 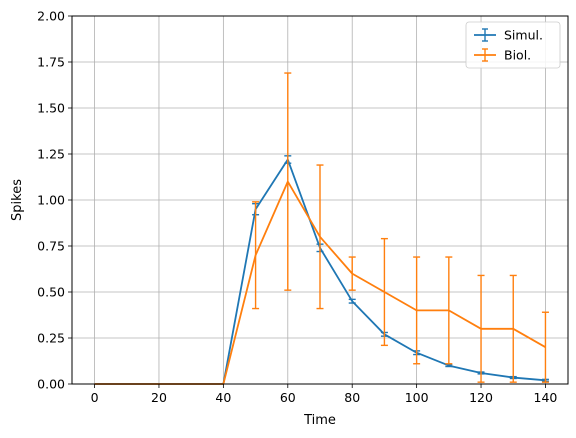 I want to click on x-tick-label: 60, so click(x=288, y=397).